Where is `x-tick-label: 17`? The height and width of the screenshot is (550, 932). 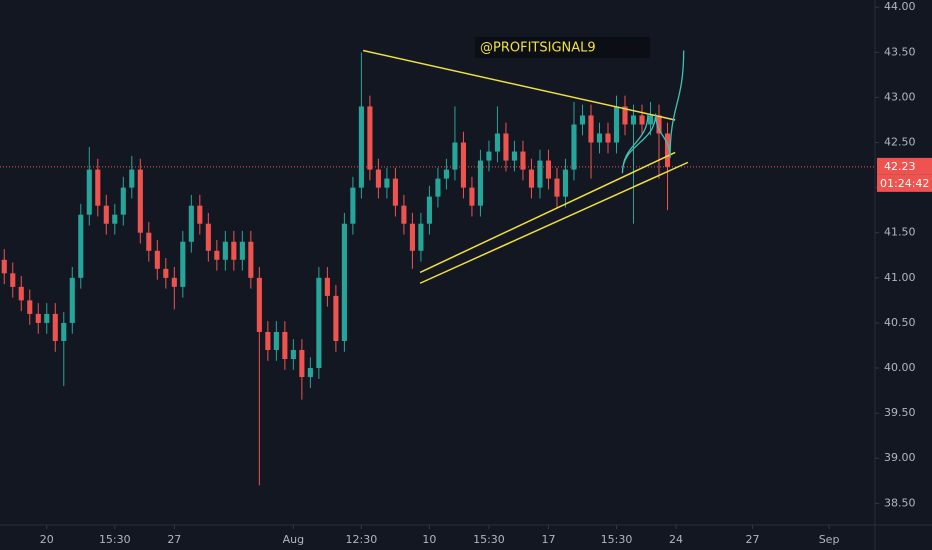 x-tick-label: 17 is located at coordinates (548, 539).